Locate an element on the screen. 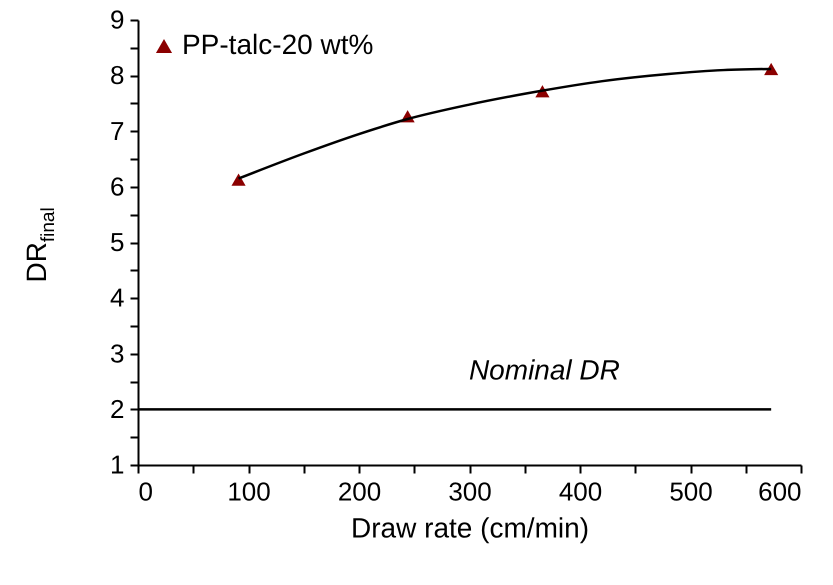 Image resolution: width=833 pixels, height=585 pixels. y-tick-label: 5 is located at coordinates (117, 242).